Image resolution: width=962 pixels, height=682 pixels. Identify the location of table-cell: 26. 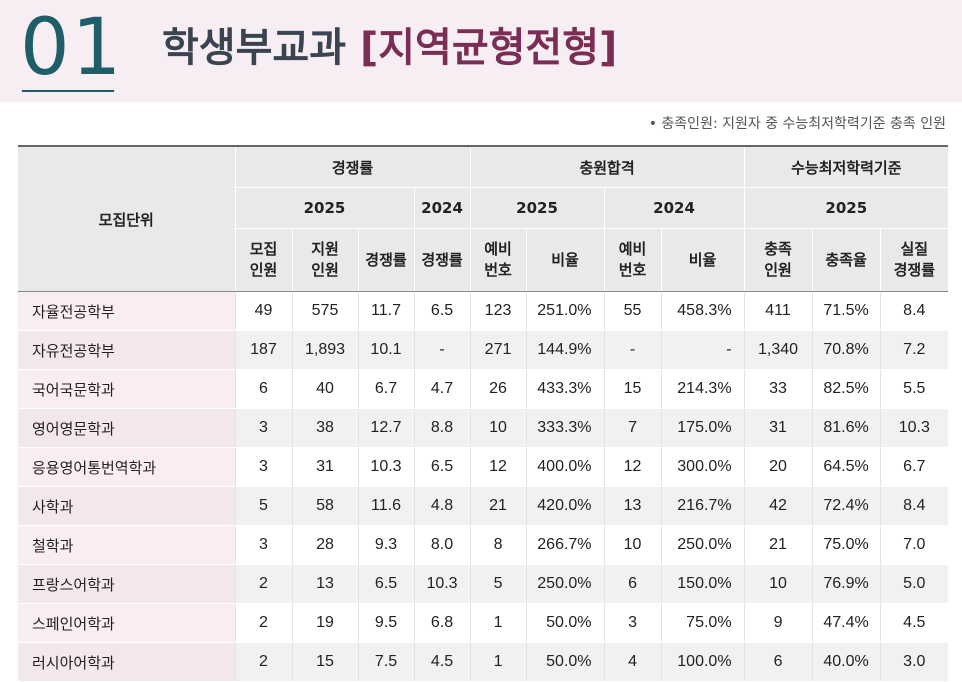
(498, 389).